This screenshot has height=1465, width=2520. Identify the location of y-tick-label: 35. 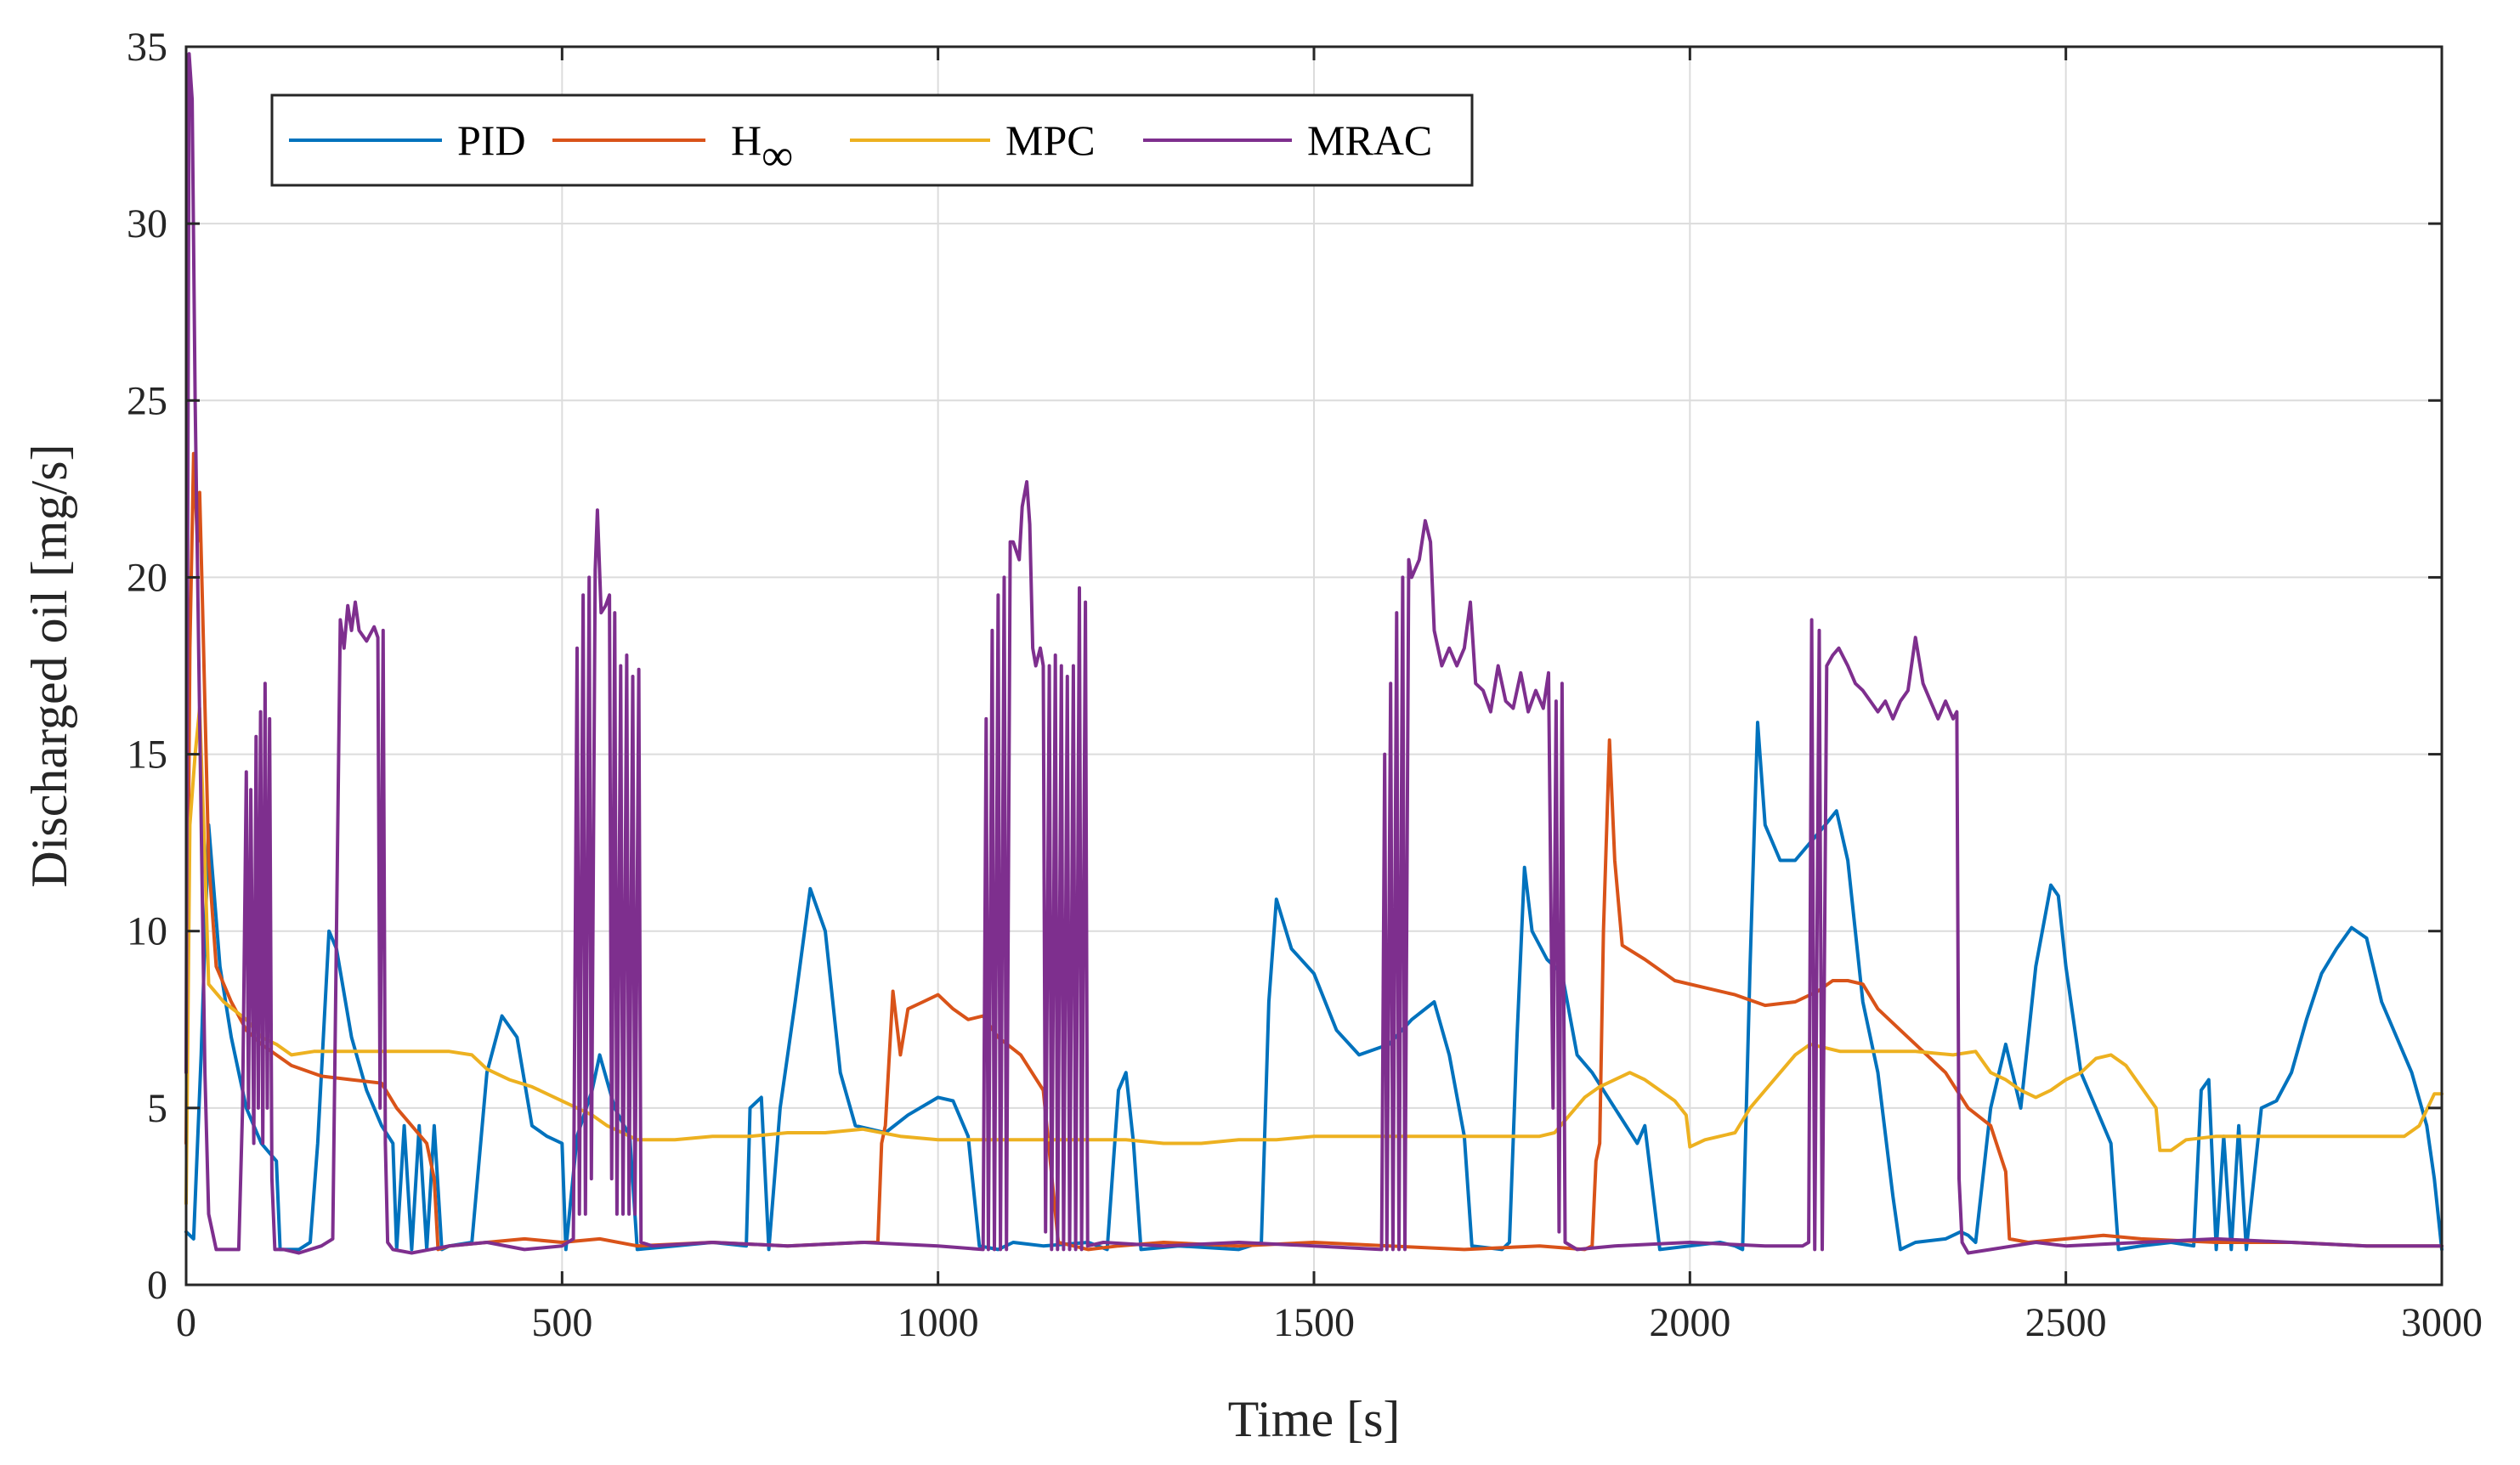
(147, 47).